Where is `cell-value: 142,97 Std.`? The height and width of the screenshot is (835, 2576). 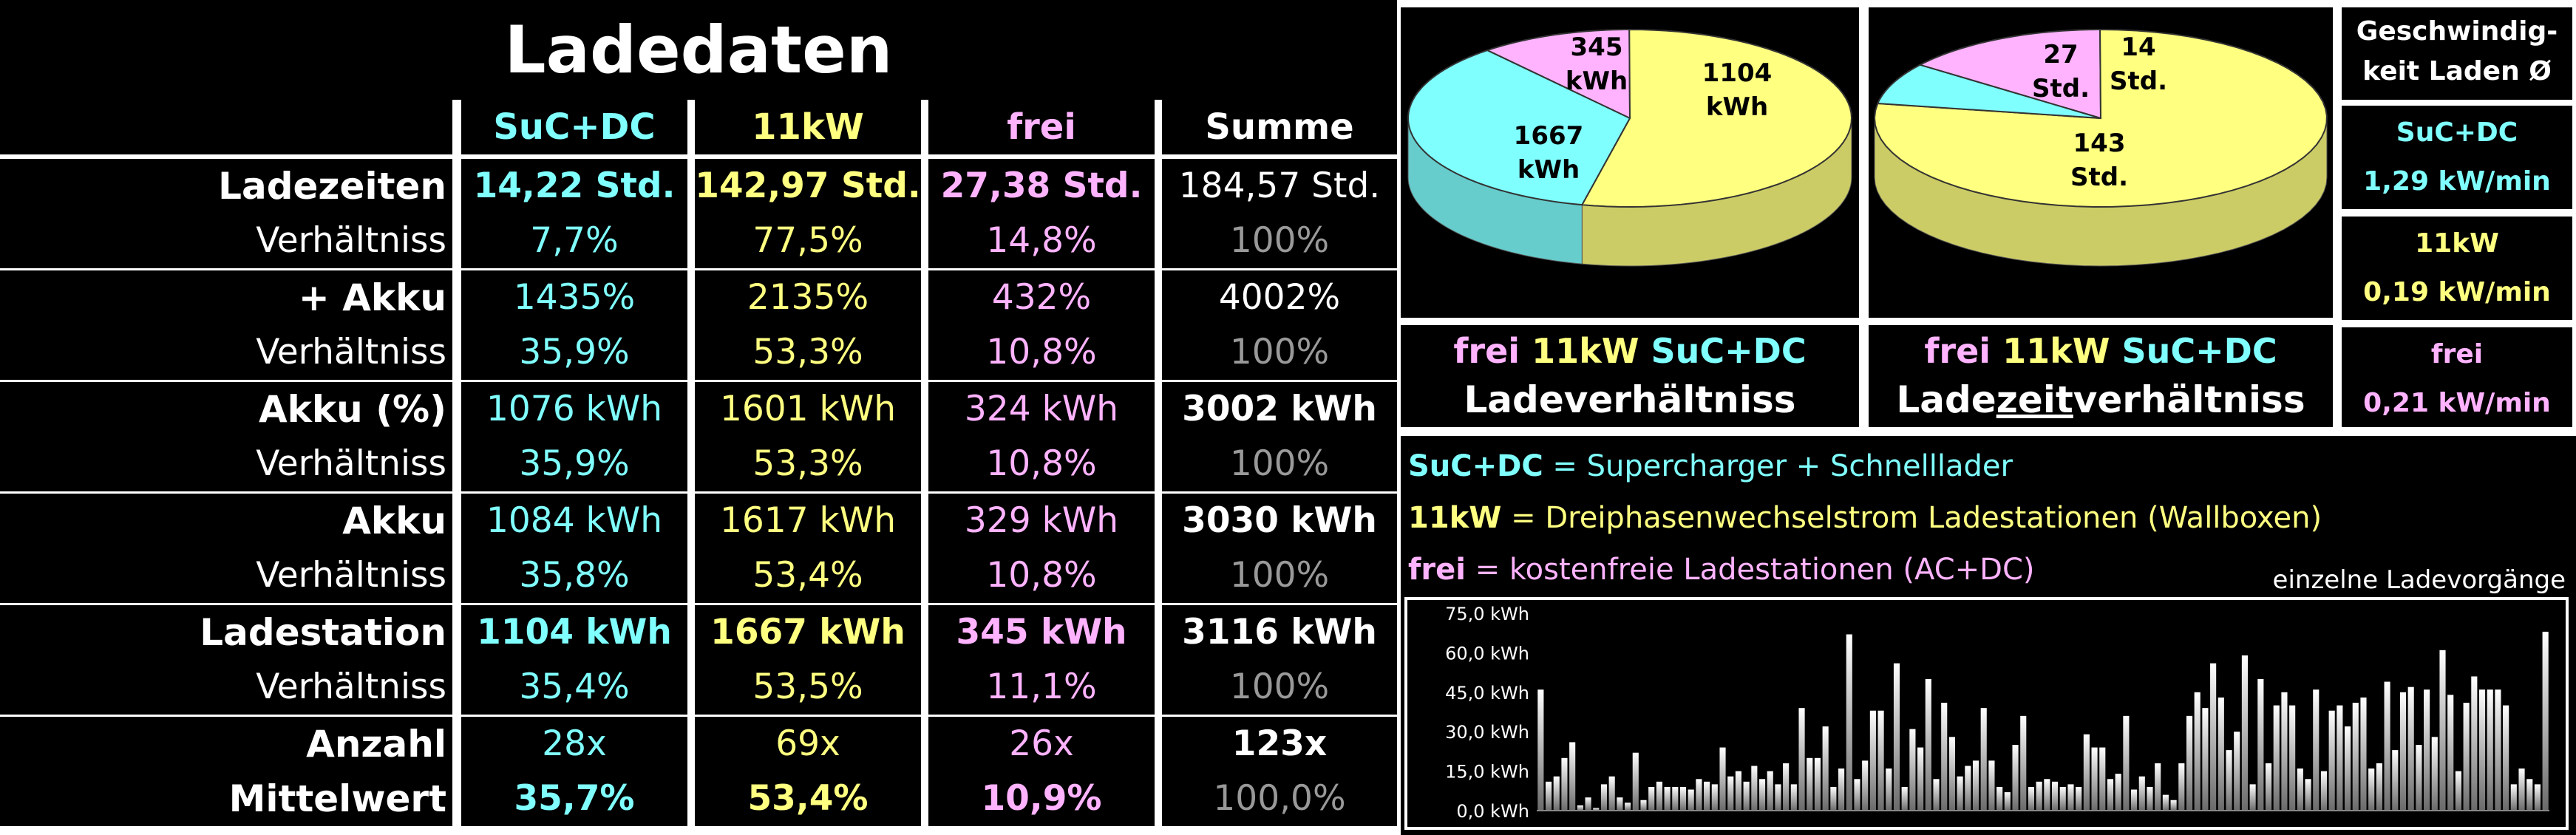
cell-value: 142,97 Std. is located at coordinates (808, 186).